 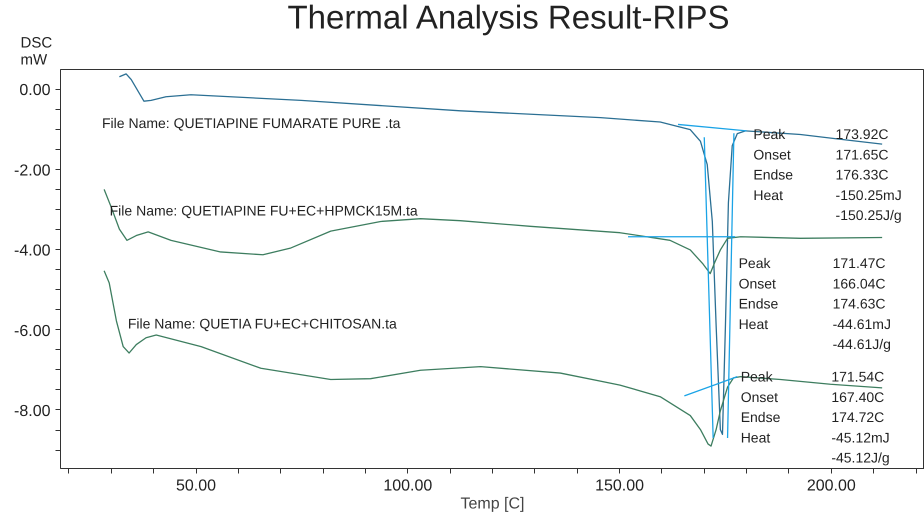 I want to click on annotation: -45.12J/g, so click(x=860, y=458).